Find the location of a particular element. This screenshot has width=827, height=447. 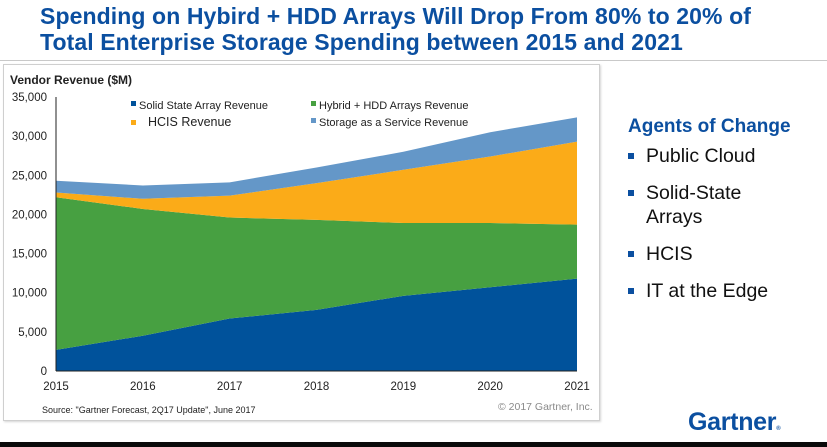

x-tick-label: 2017 is located at coordinates (230, 387).